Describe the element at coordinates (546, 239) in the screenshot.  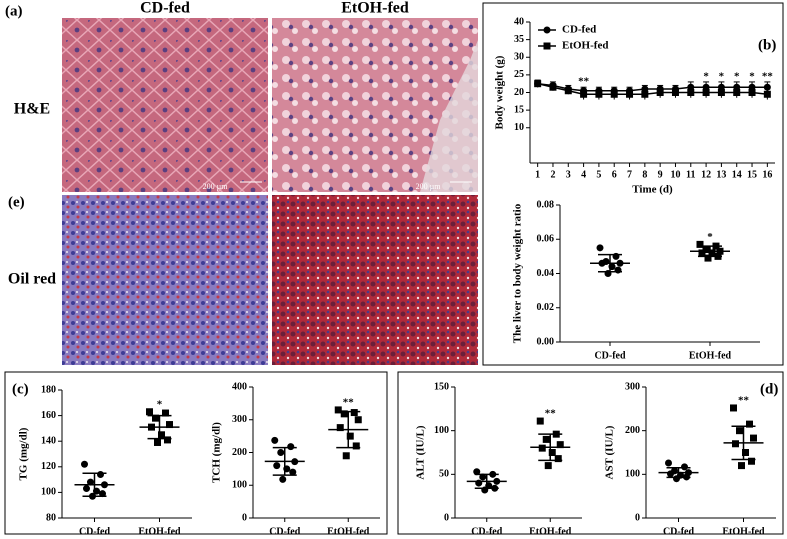
I see `y-tick-label: 0.06` at that location.